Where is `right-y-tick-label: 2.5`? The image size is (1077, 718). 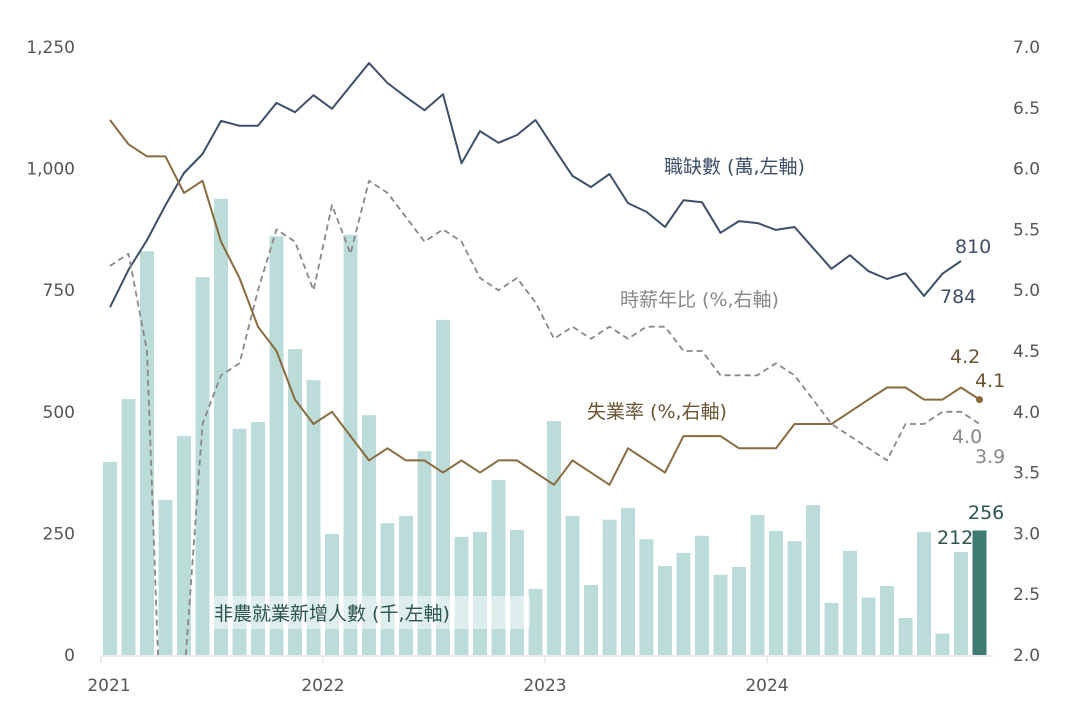 right-y-tick-label: 2.5 is located at coordinates (1026, 595).